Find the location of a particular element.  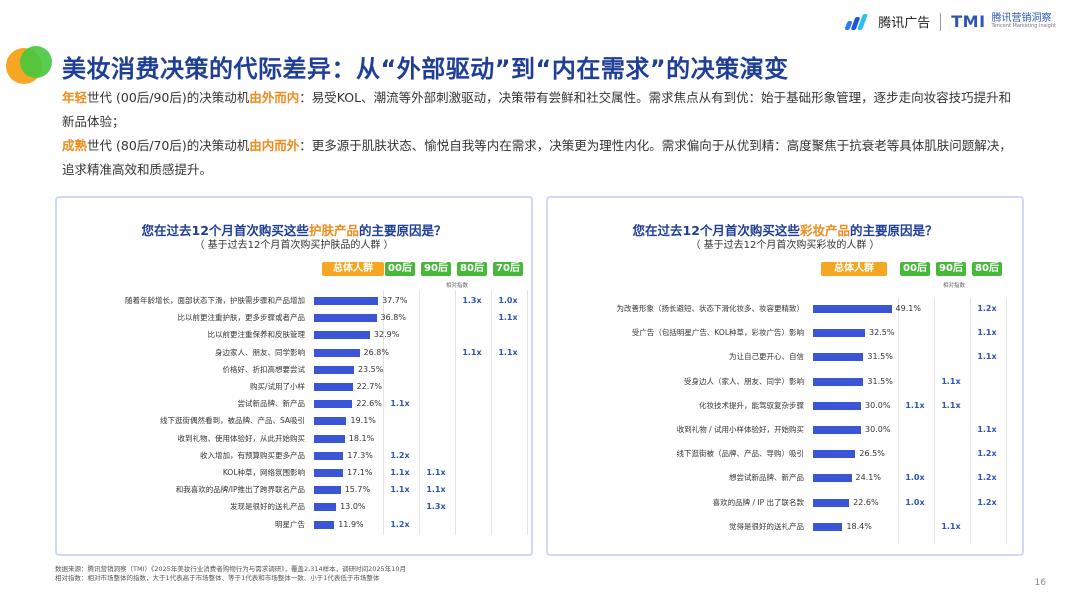

skincare-value-label: 17.3% is located at coordinates (360, 455).